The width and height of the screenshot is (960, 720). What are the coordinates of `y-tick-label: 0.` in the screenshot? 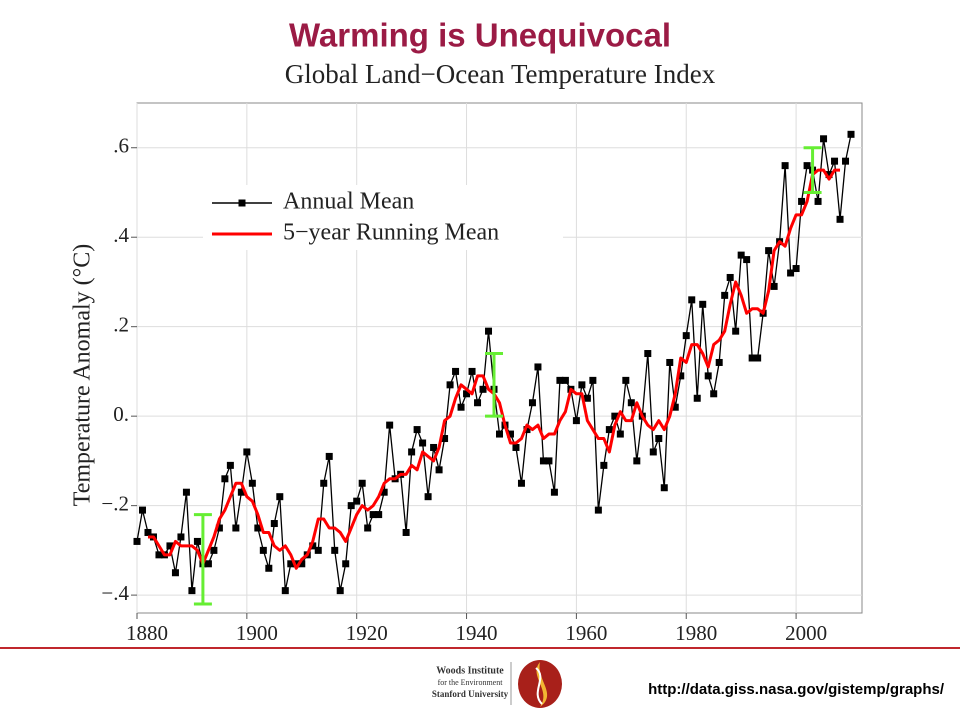 It's located at (121, 414).